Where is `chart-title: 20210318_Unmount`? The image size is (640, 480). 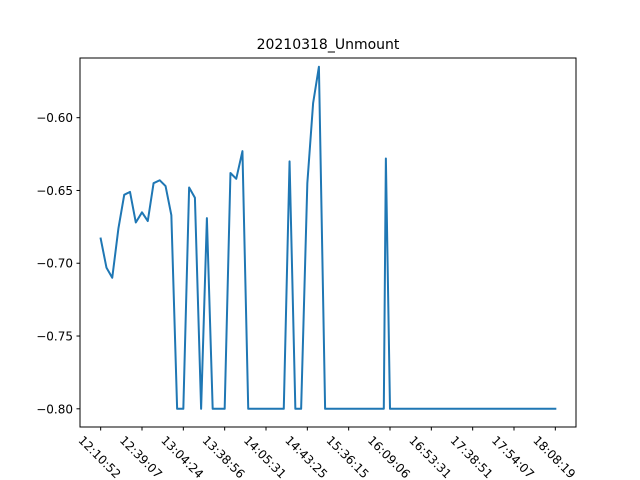
chart-title: 20210318_Unmount is located at coordinates (328, 45).